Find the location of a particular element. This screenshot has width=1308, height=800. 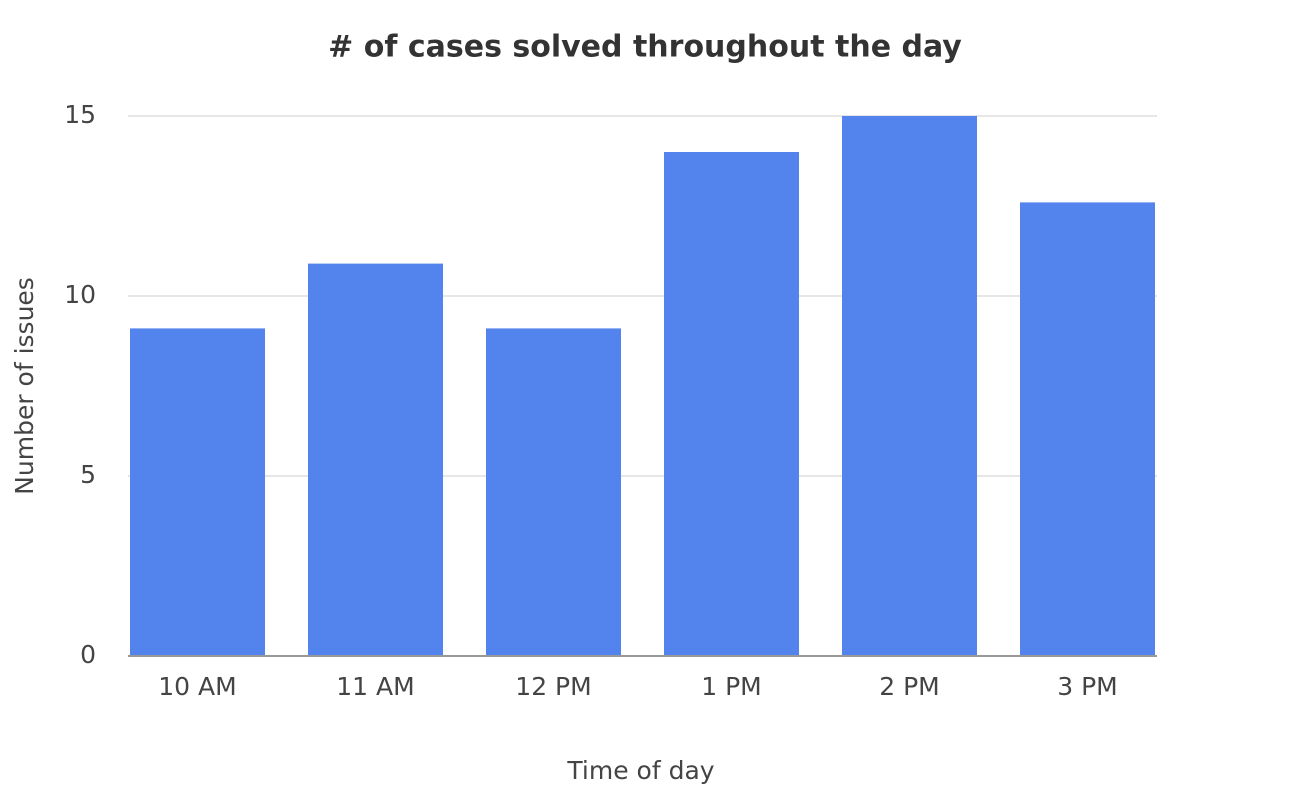

x-tick-label: 3 PM is located at coordinates (1087, 686).